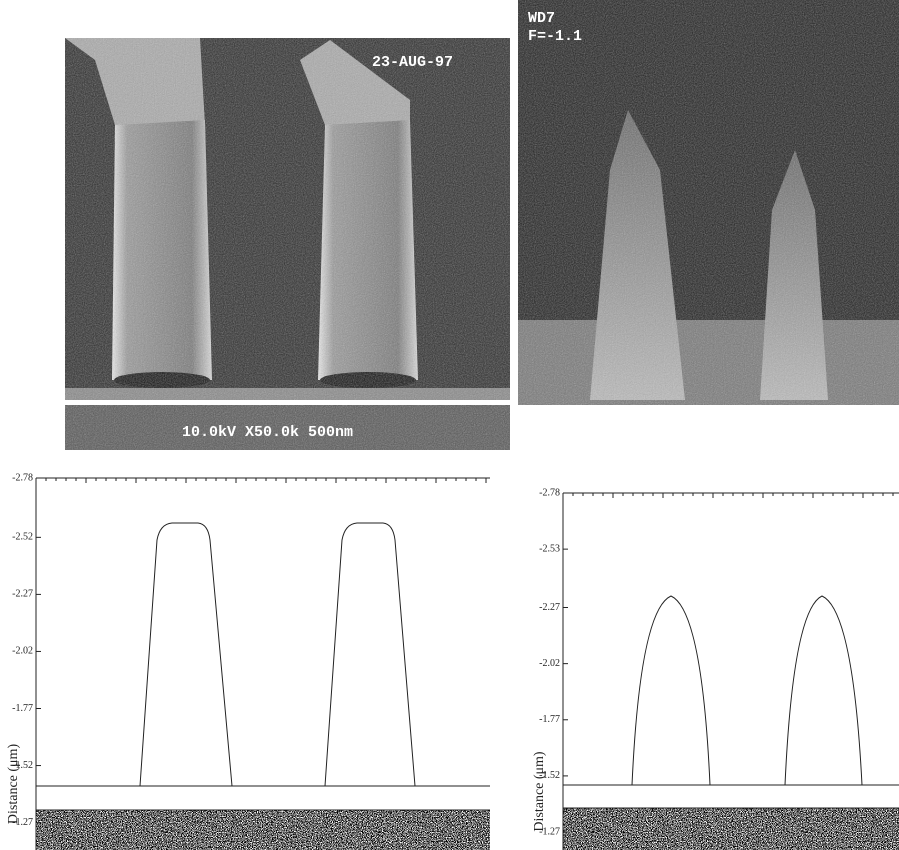  I want to click on profile-right, so click(731, 722).